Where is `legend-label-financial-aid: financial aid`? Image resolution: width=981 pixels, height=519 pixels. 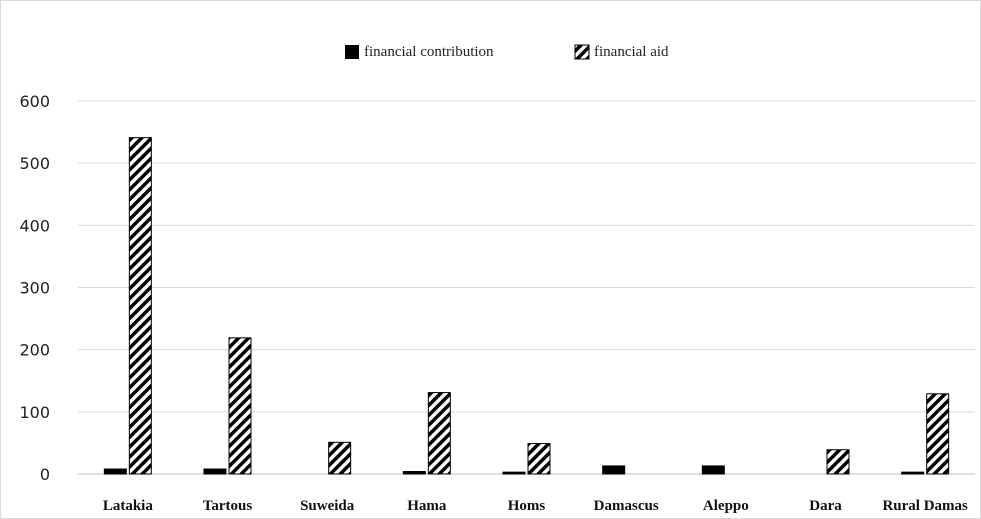
legend-label-financial-aid: financial aid is located at coordinates (631, 52).